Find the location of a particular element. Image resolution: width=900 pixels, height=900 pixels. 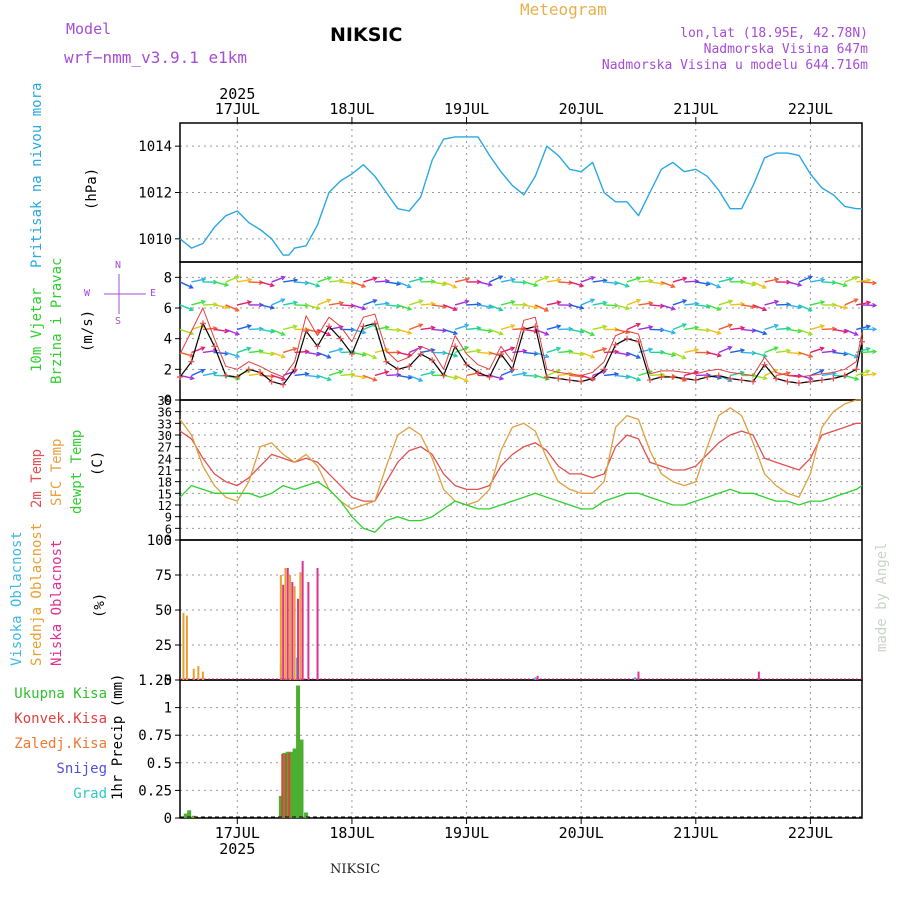

y-tick-label: 1 is located at coordinates (168, 709).